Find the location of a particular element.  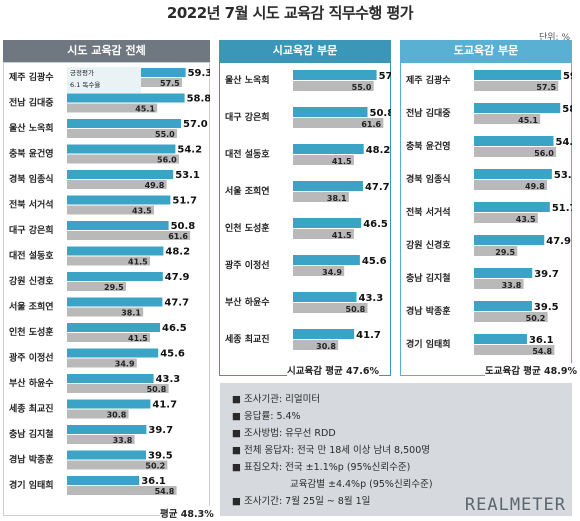

value-label-secondary: 41.5 is located at coordinates (342, 161).